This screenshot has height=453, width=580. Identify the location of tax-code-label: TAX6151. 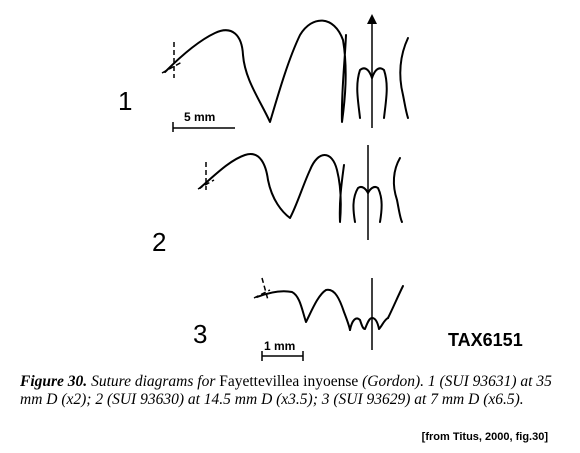
(485, 340).